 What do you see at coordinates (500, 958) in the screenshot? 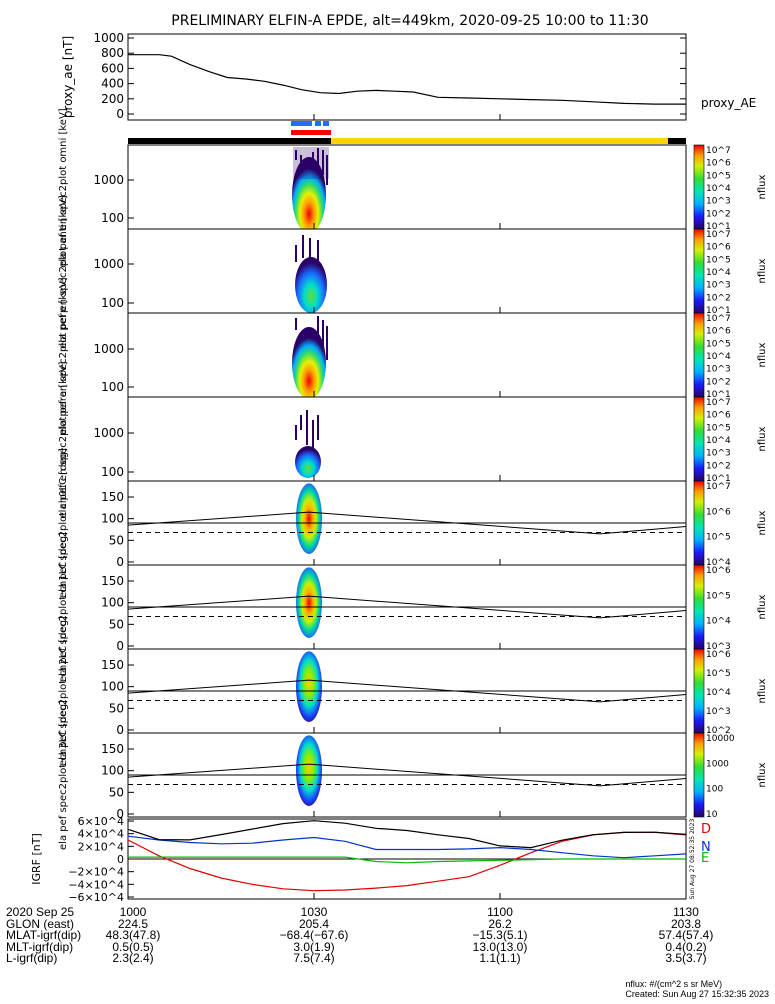
I see `eph-val: 1.1(1.1)` at bounding box center [500, 958].